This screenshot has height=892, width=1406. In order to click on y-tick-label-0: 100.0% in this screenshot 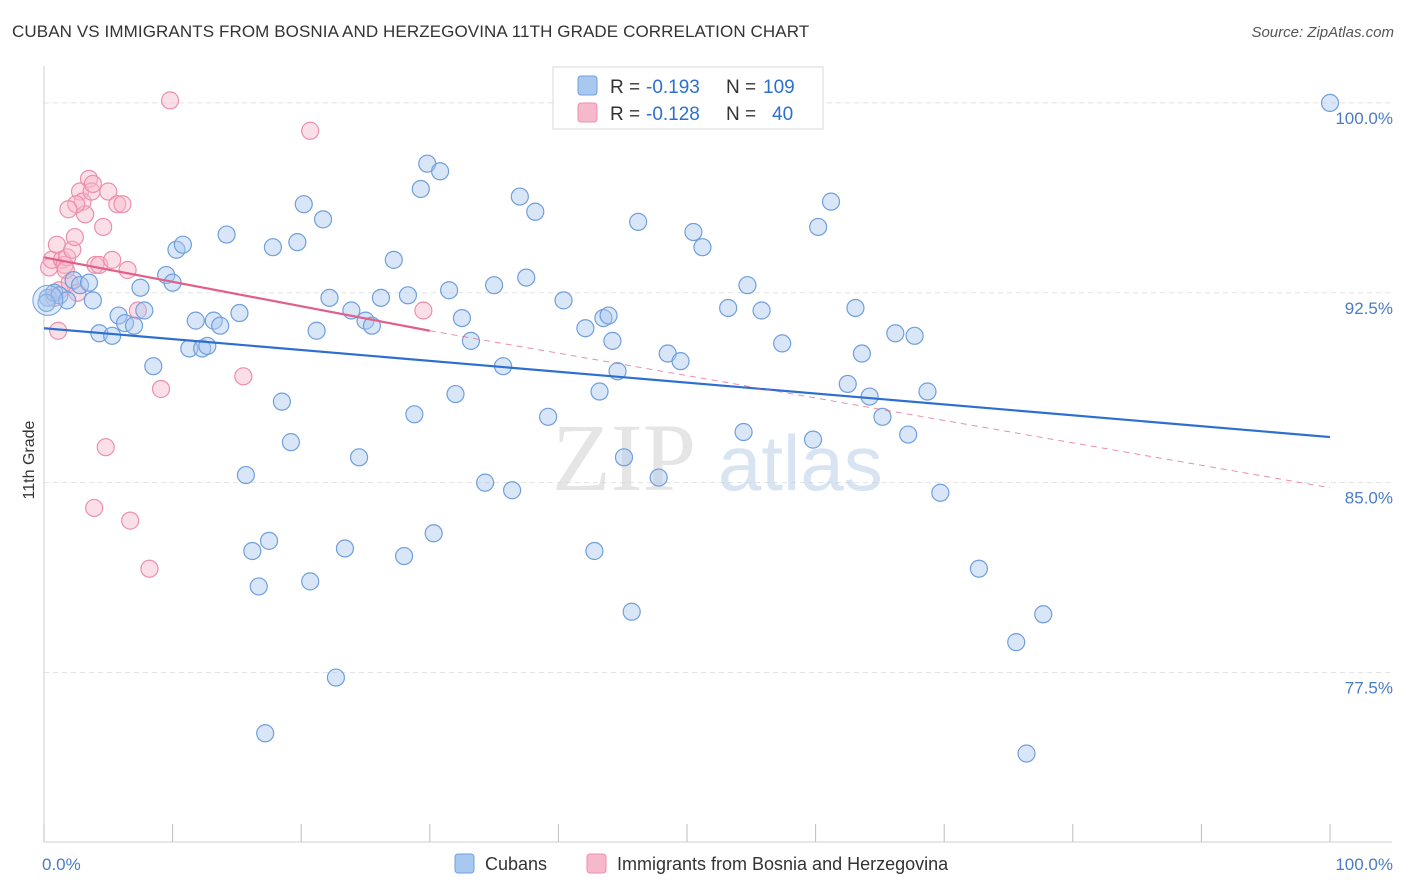, I will do `click(1364, 118)`.